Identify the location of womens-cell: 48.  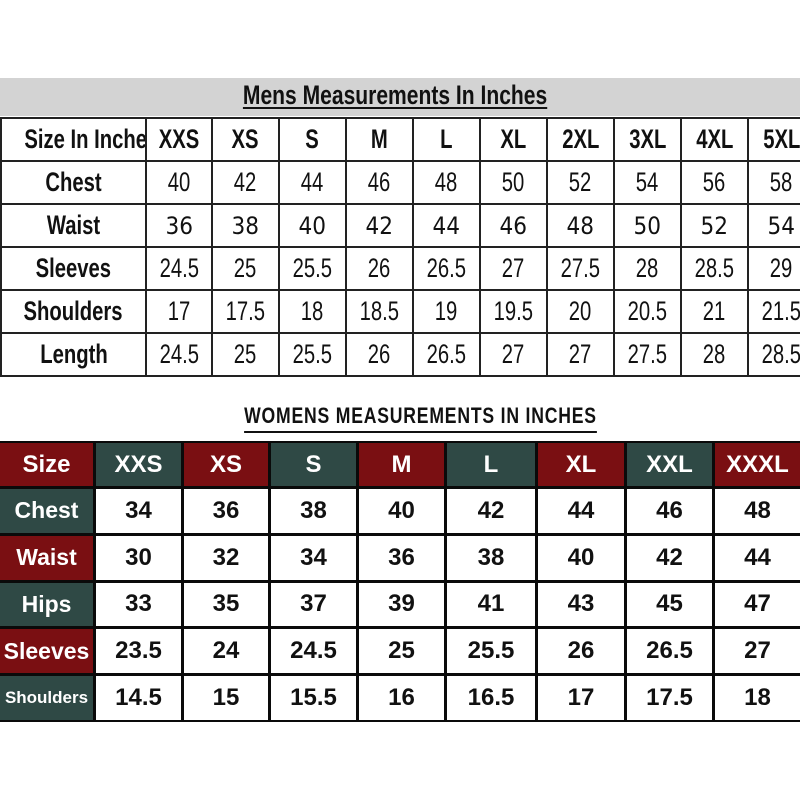
(757, 511).